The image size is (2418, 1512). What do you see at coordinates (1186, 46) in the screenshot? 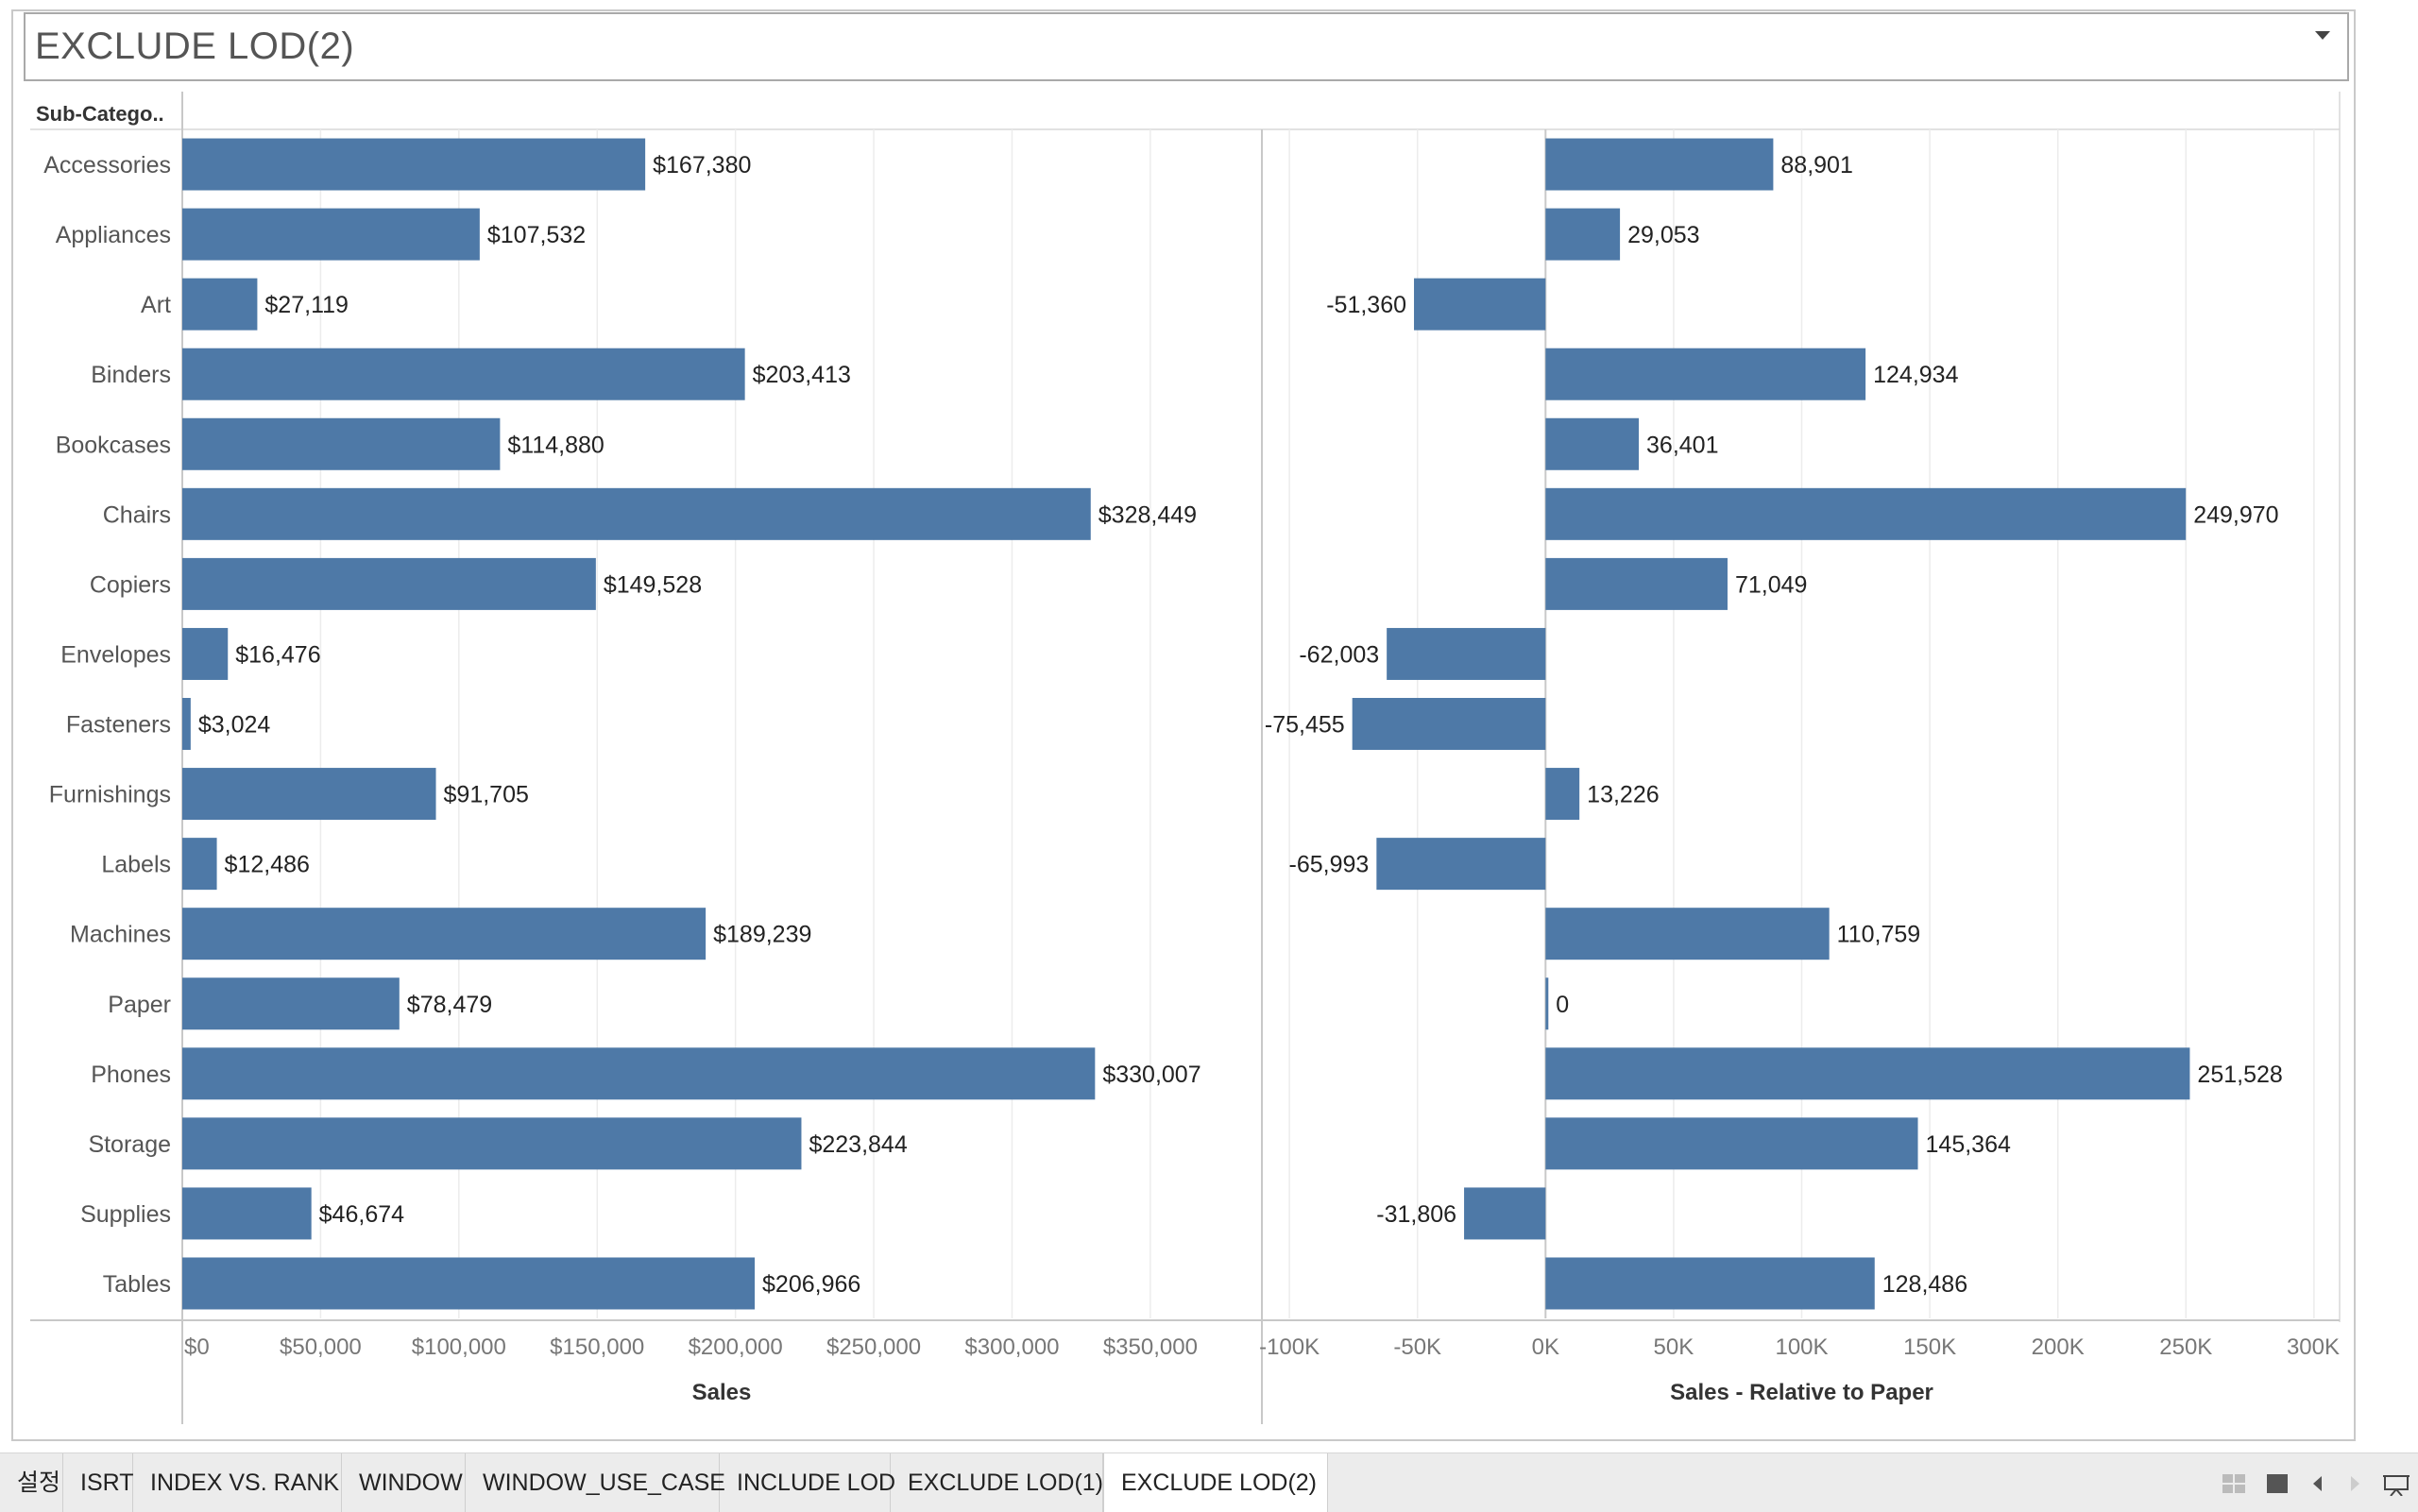
I see `title-dropdown: EXCLUDE LOD(2)` at bounding box center [1186, 46].